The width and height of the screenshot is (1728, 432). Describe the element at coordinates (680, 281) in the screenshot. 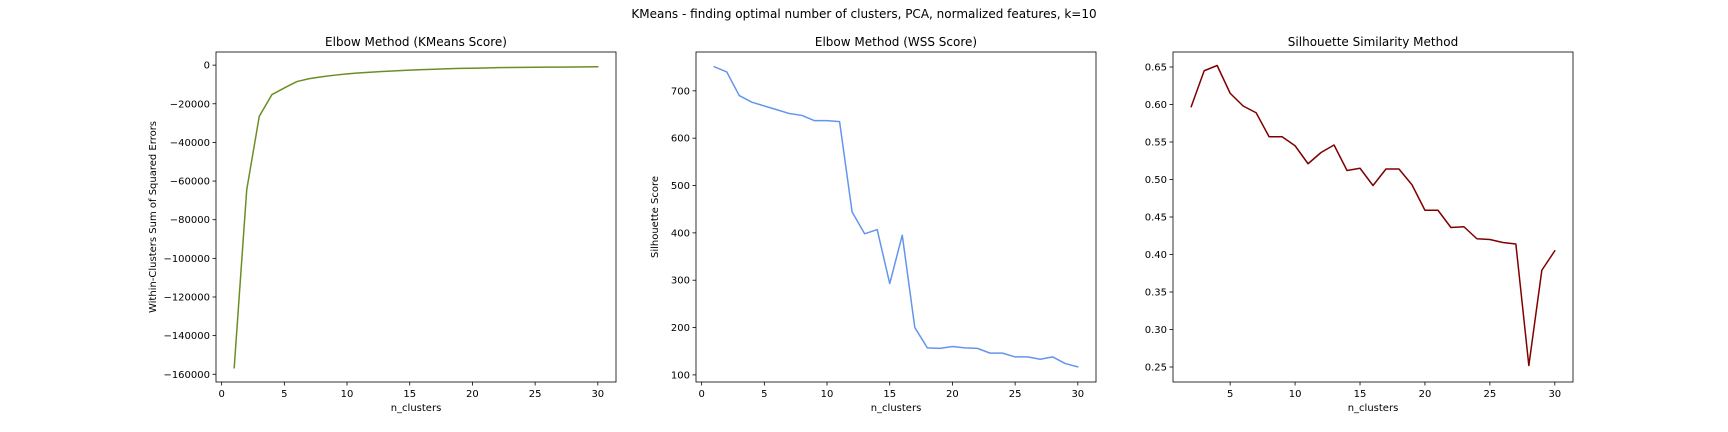

I see `y-tick-label: 300` at that location.